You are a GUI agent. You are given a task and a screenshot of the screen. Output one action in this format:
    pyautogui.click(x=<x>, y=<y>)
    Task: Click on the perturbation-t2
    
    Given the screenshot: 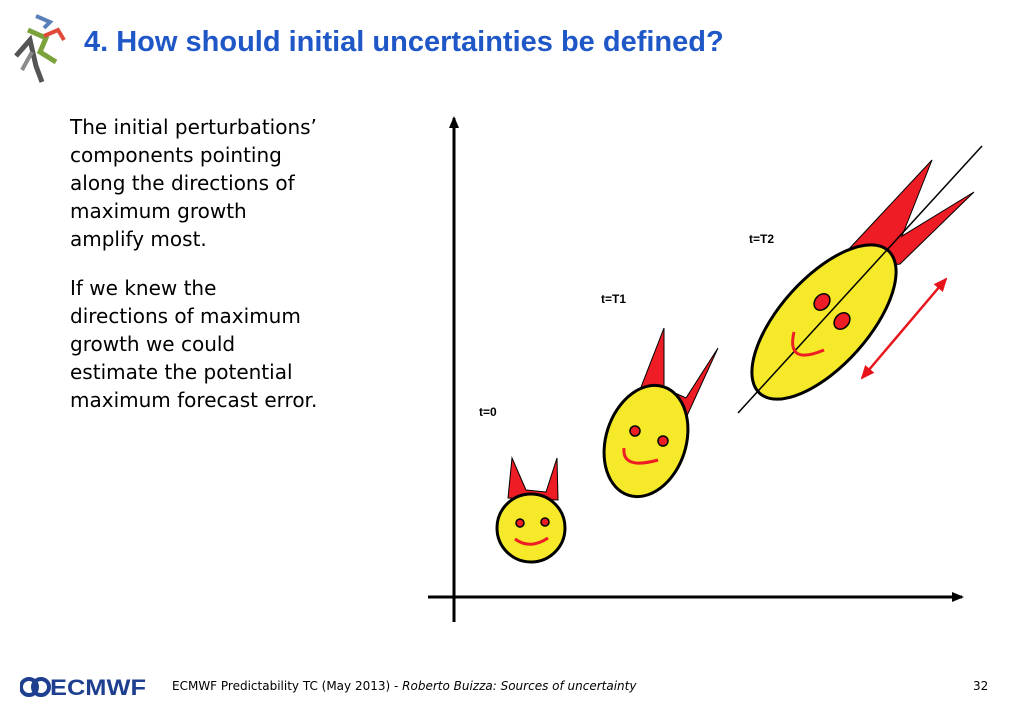 What is the action you would take?
    pyautogui.click(x=860, y=279)
    